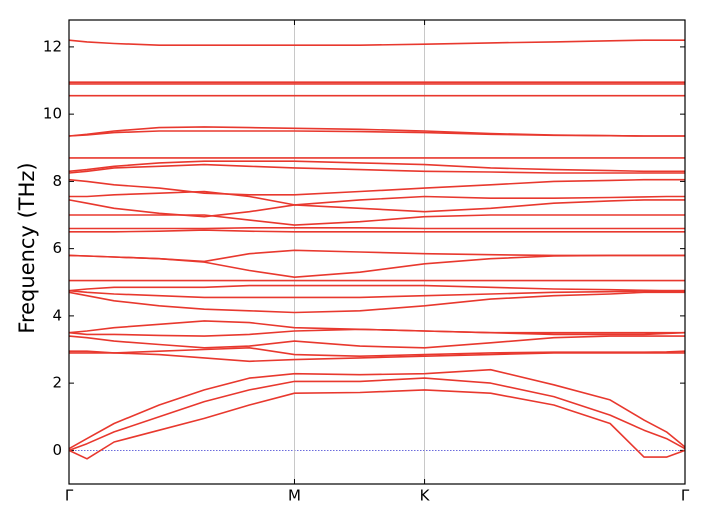  Describe the element at coordinates (294, 496) in the screenshot. I see `x-tick-label: M` at that location.